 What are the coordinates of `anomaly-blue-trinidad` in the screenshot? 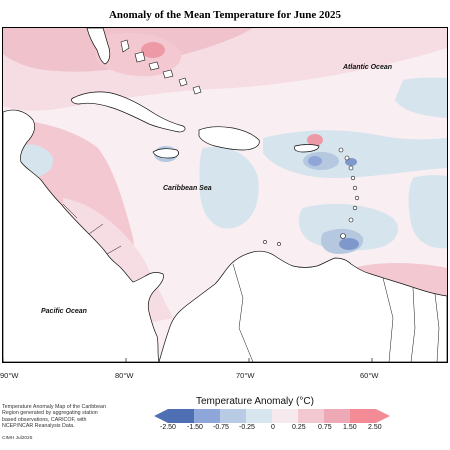 It's located at (349, 244).